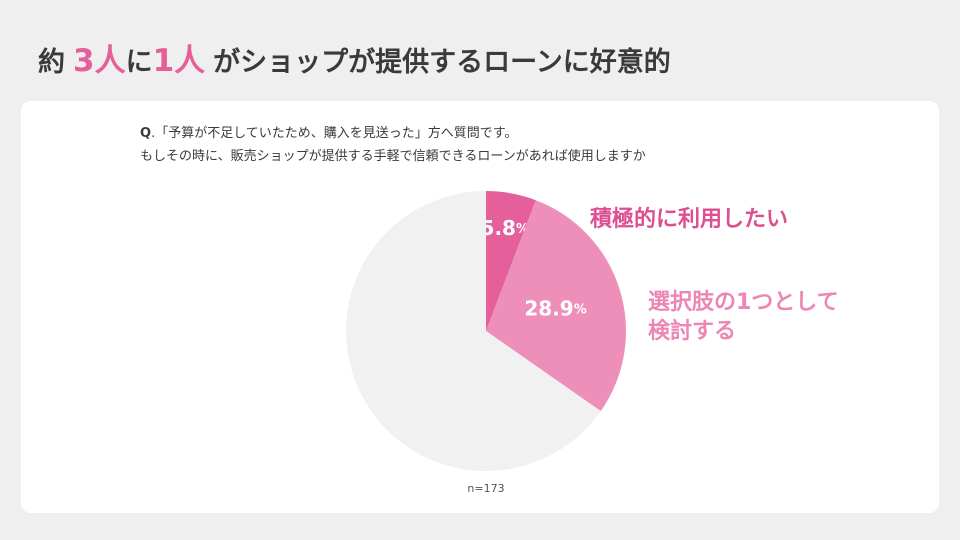  What do you see at coordinates (190, 61) in the screenshot?
I see `title-nin-2: 人` at bounding box center [190, 61].